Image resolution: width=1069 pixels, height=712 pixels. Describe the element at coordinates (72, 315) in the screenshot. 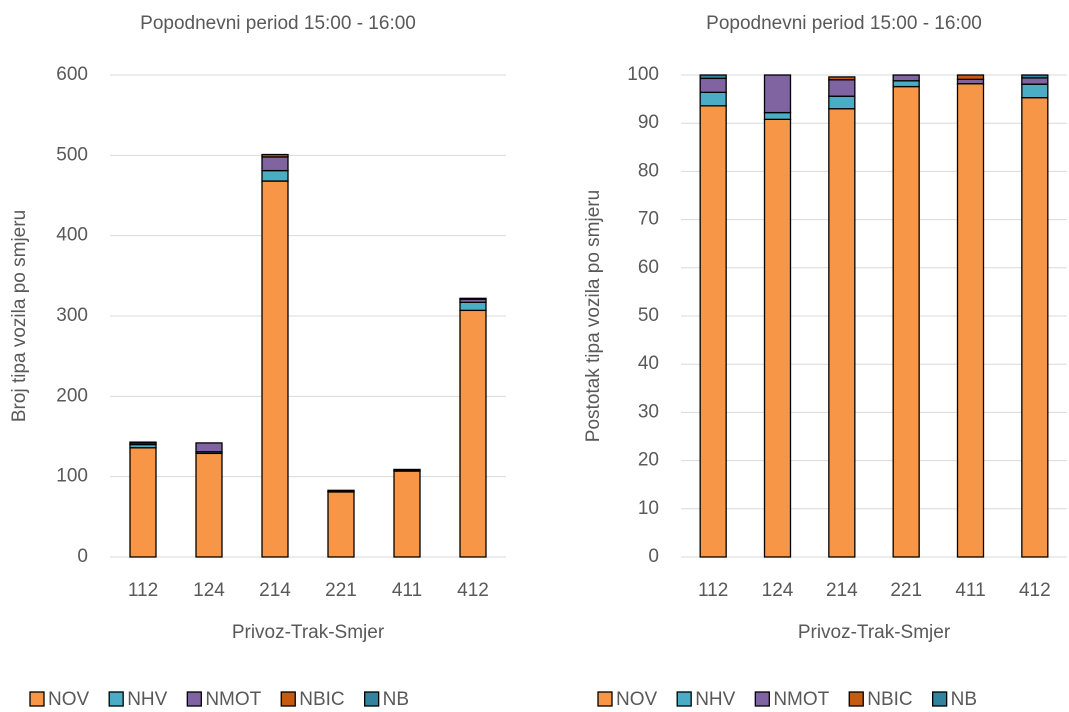

I see `y-tick-label: 300` at that location.